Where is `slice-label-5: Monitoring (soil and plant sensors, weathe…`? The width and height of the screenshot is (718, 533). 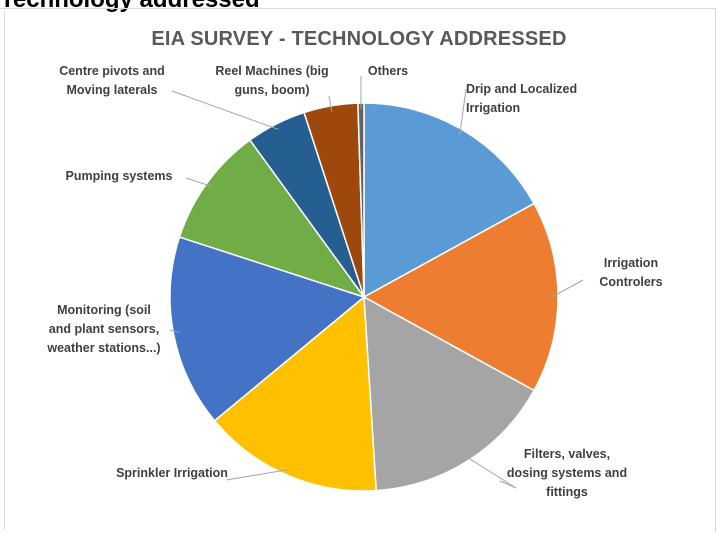 slice-label-5: Monitoring (soil and plant sensors, weathe… is located at coordinates (103, 329).